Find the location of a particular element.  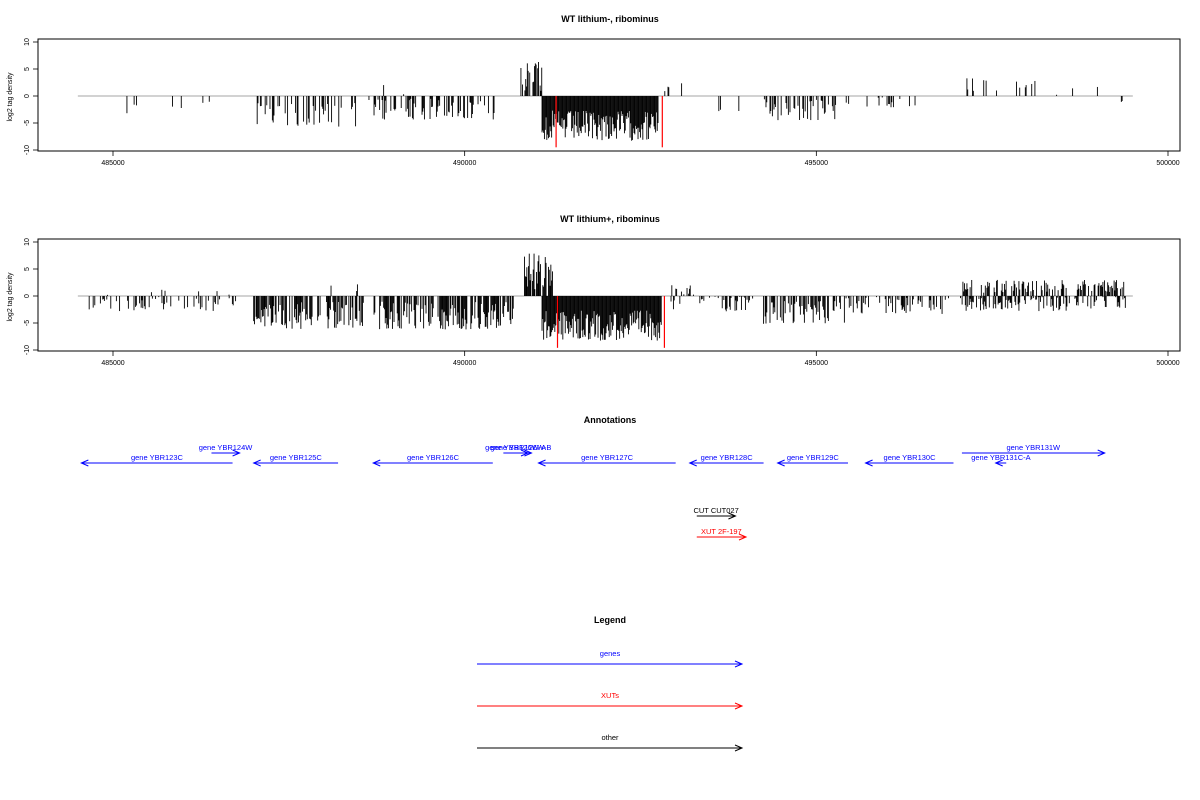

feature-label: gene YBR128C is located at coordinates (727, 457).